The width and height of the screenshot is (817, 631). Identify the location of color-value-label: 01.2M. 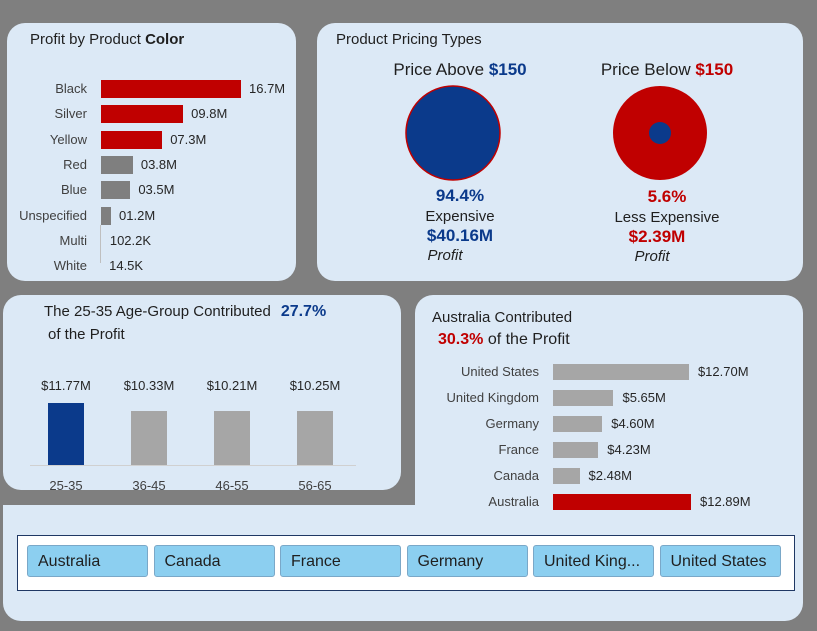
(137, 215).